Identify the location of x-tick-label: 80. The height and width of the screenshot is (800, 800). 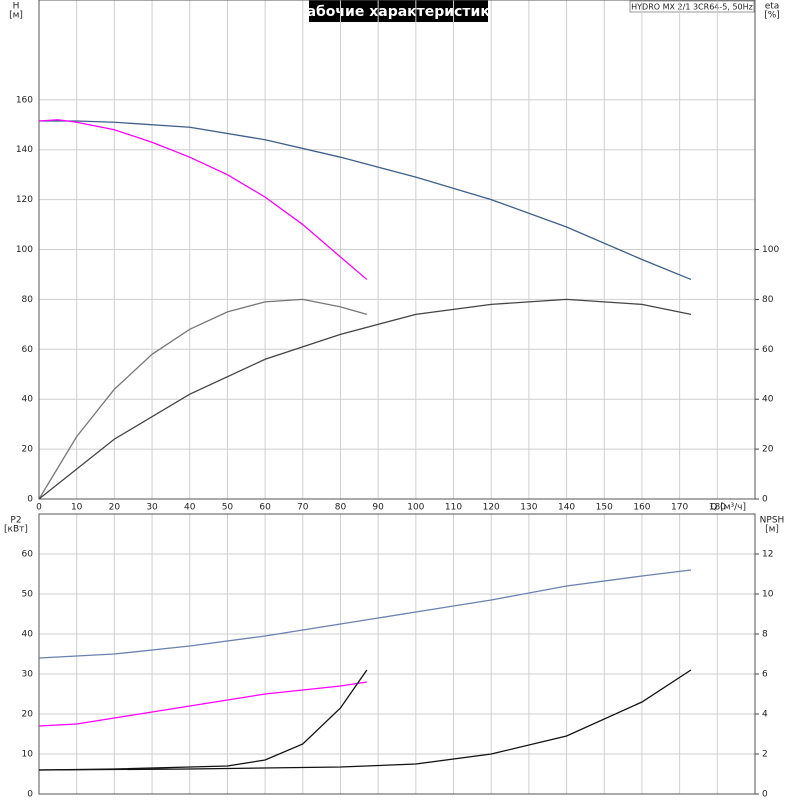
(341, 508).